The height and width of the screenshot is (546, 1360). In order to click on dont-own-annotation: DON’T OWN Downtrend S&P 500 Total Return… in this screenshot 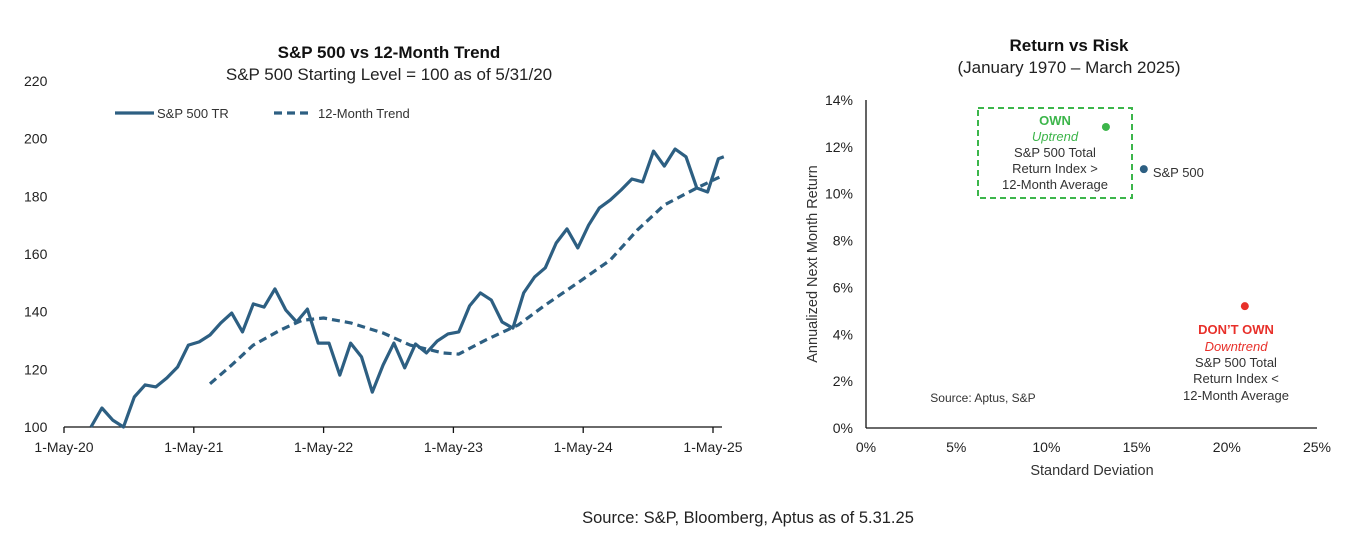, I will do `click(1236, 362)`.